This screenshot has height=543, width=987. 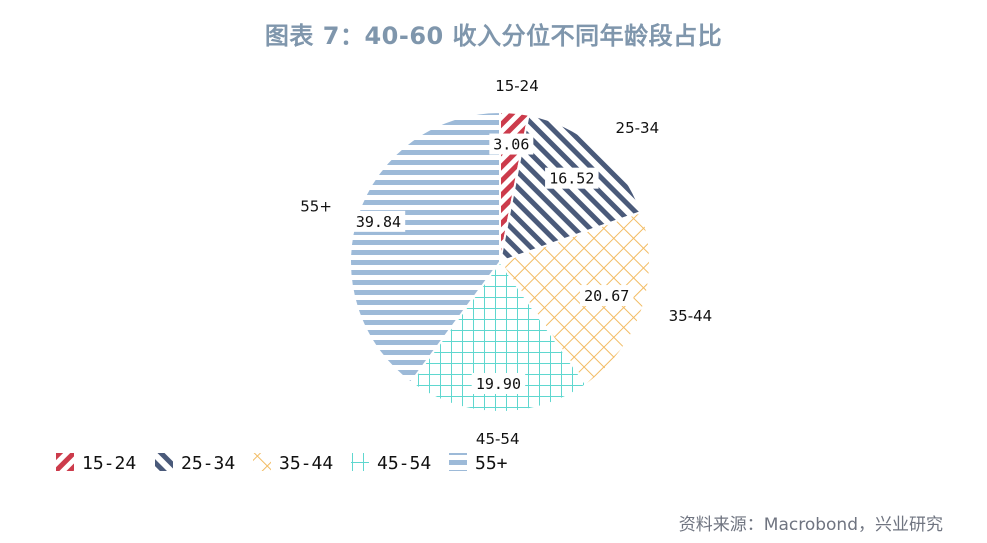 What do you see at coordinates (491, 463) in the screenshot?
I see `legend-label-55+: 55+` at bounding box center [491, 463].